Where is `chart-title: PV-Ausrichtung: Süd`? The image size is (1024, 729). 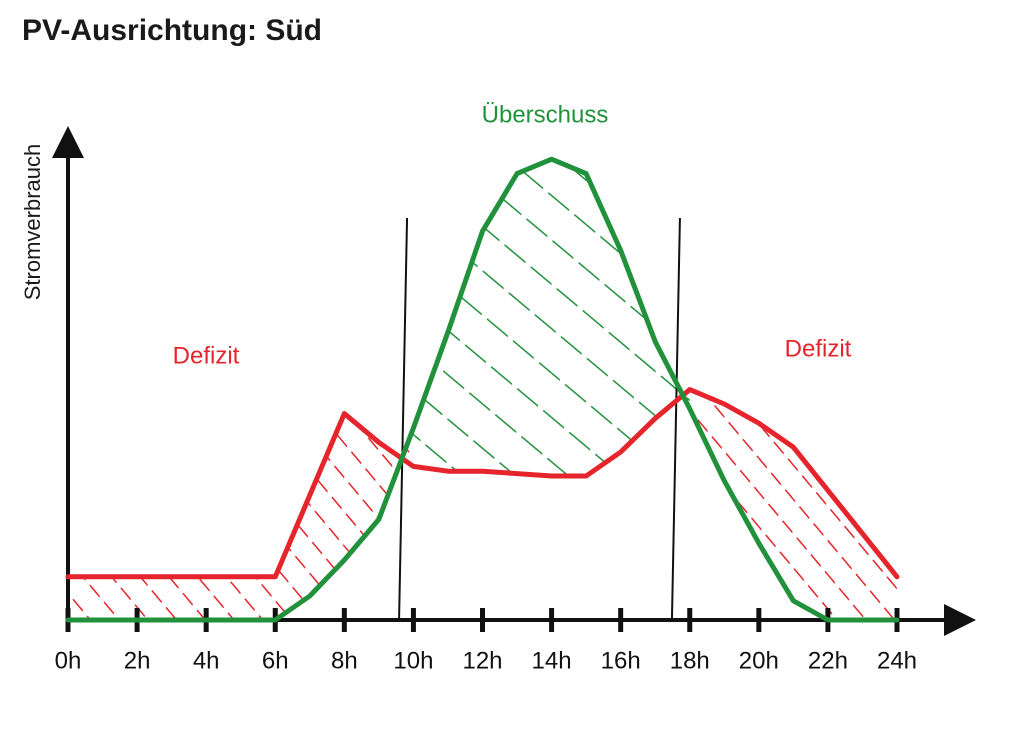
chart-title: PV-Ausrichtung: Süd is located at coordinates (172, 30).